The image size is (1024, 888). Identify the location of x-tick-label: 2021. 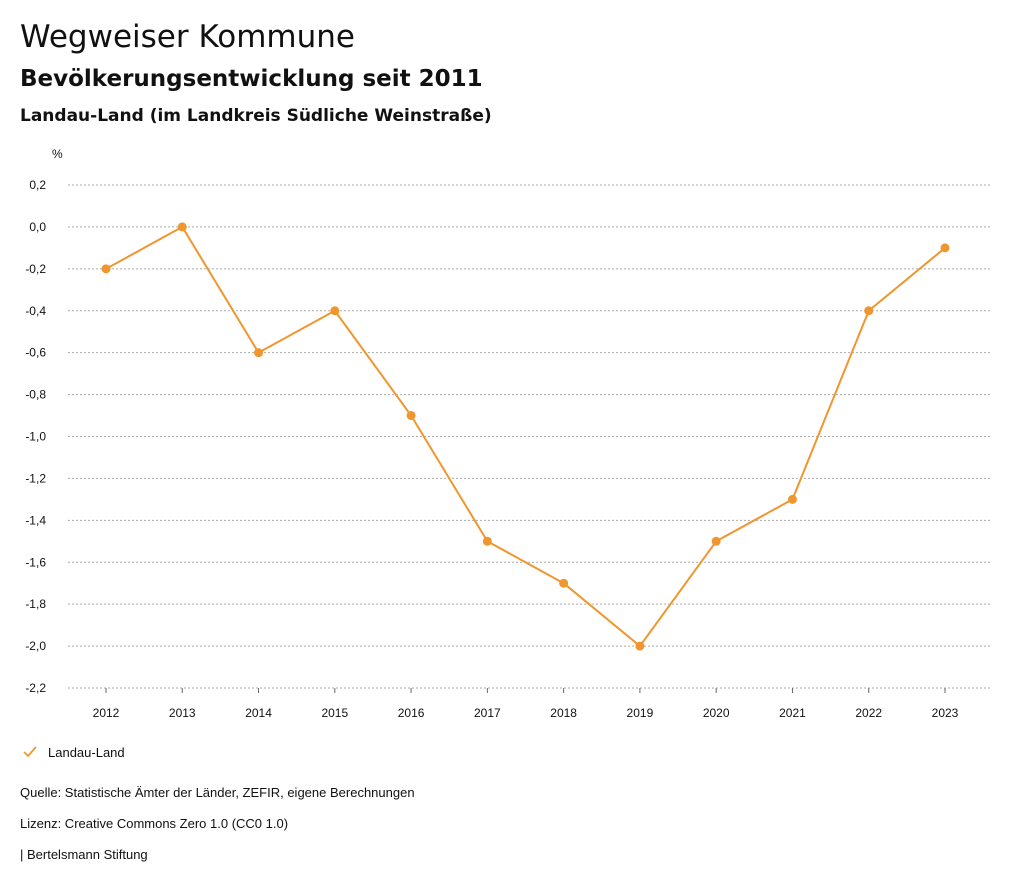
(792, 713).